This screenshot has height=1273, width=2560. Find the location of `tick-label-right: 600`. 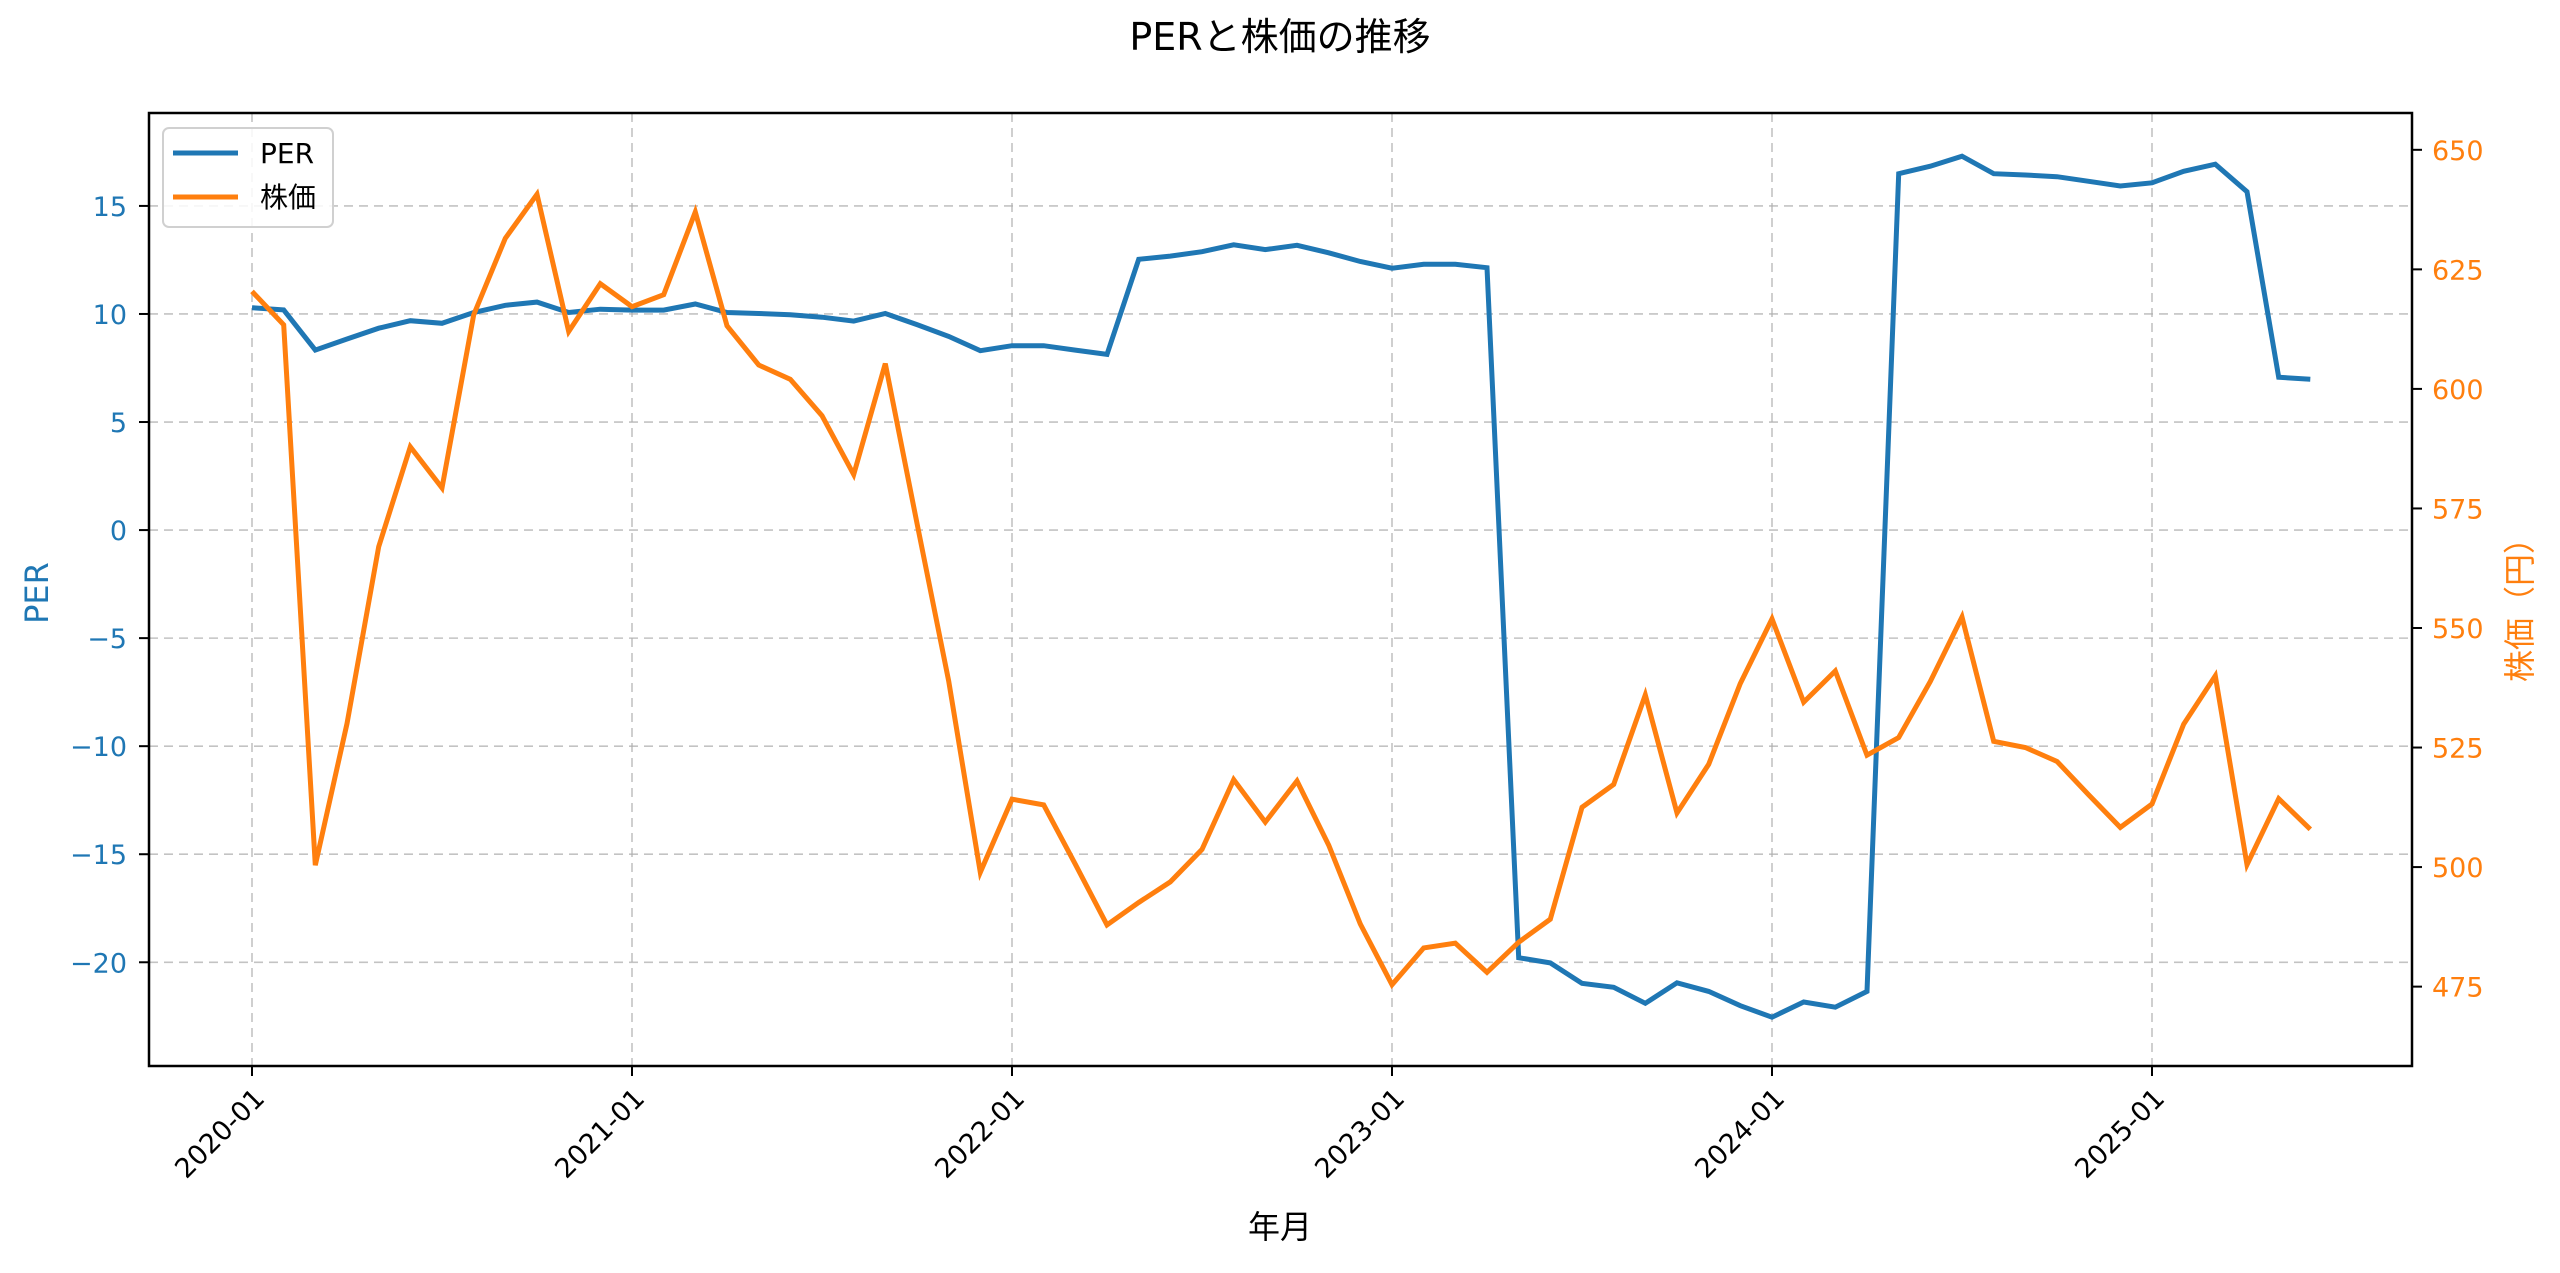

tick-label-right: 600 is located at coordinates (2458, 390).